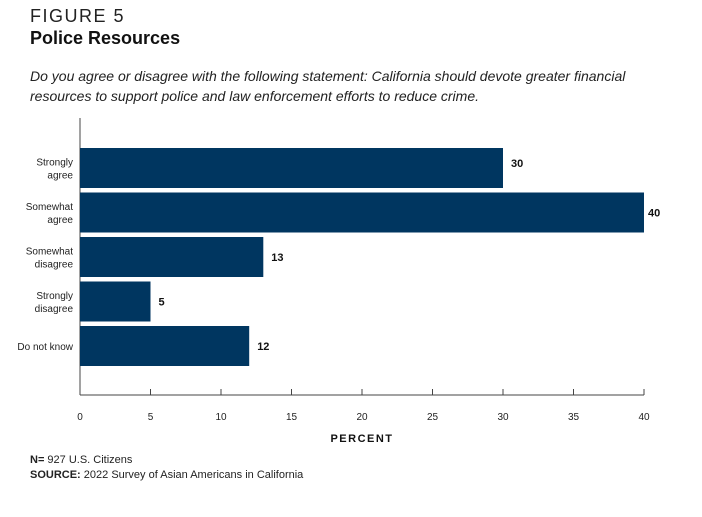 This screenshot has height=517, width=702. What do you see at coordinates (292, 417) in the screenshot?
I see `x-tick-label: 15` at bounding box center [292, 417].